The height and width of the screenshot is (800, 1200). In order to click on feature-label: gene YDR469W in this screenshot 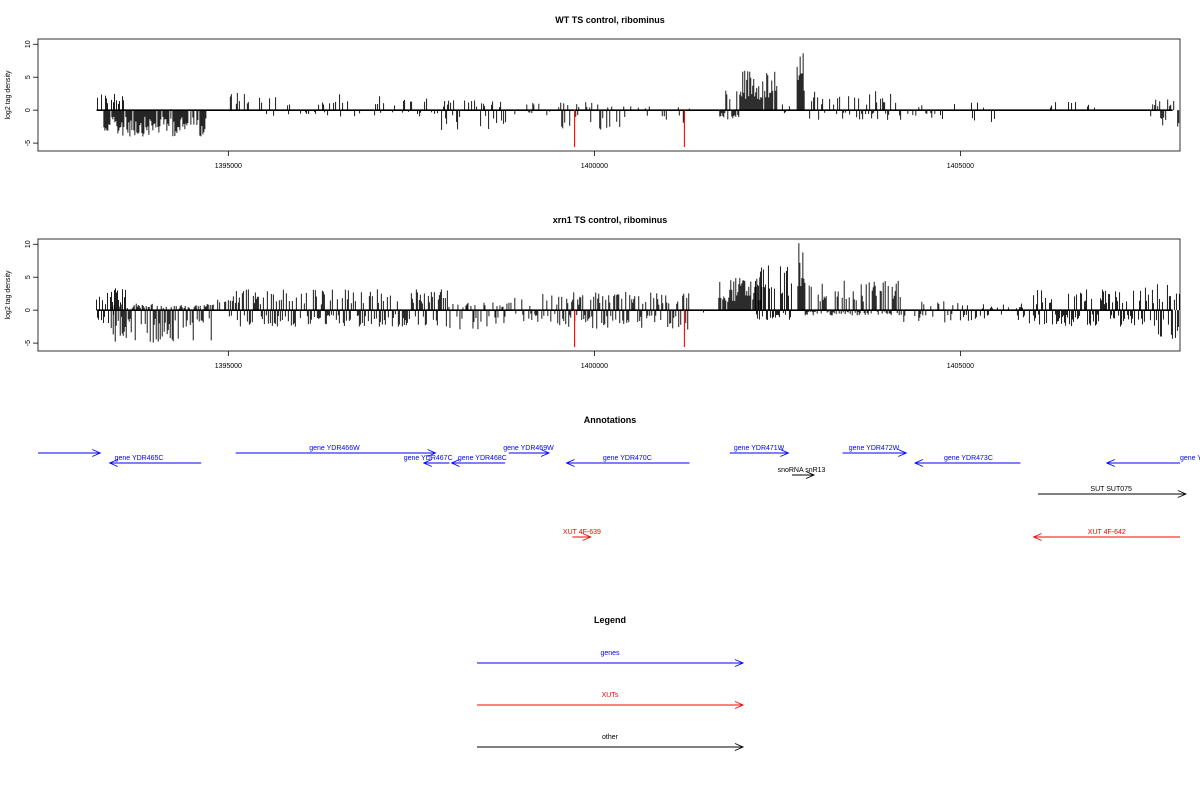, I will do `click(528, 448)`.